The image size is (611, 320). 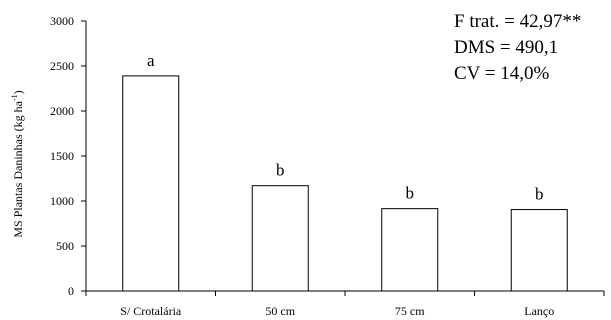 I want to click on y-axis-label: MS Plantas Daninhas (kg ha-1), so click(x=17, y=163).